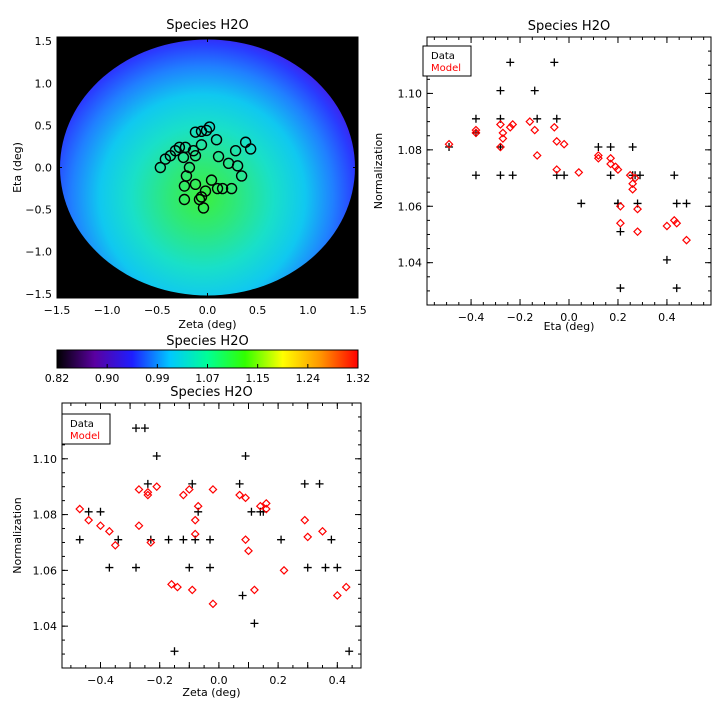 Image resolution: width=720 pixels, height=720 pixels. I want to click on colorbar-panel: 0.82 0.90 0.99 1.07 1.15 1.24 1.32 Species H2O, so click(208, 359).